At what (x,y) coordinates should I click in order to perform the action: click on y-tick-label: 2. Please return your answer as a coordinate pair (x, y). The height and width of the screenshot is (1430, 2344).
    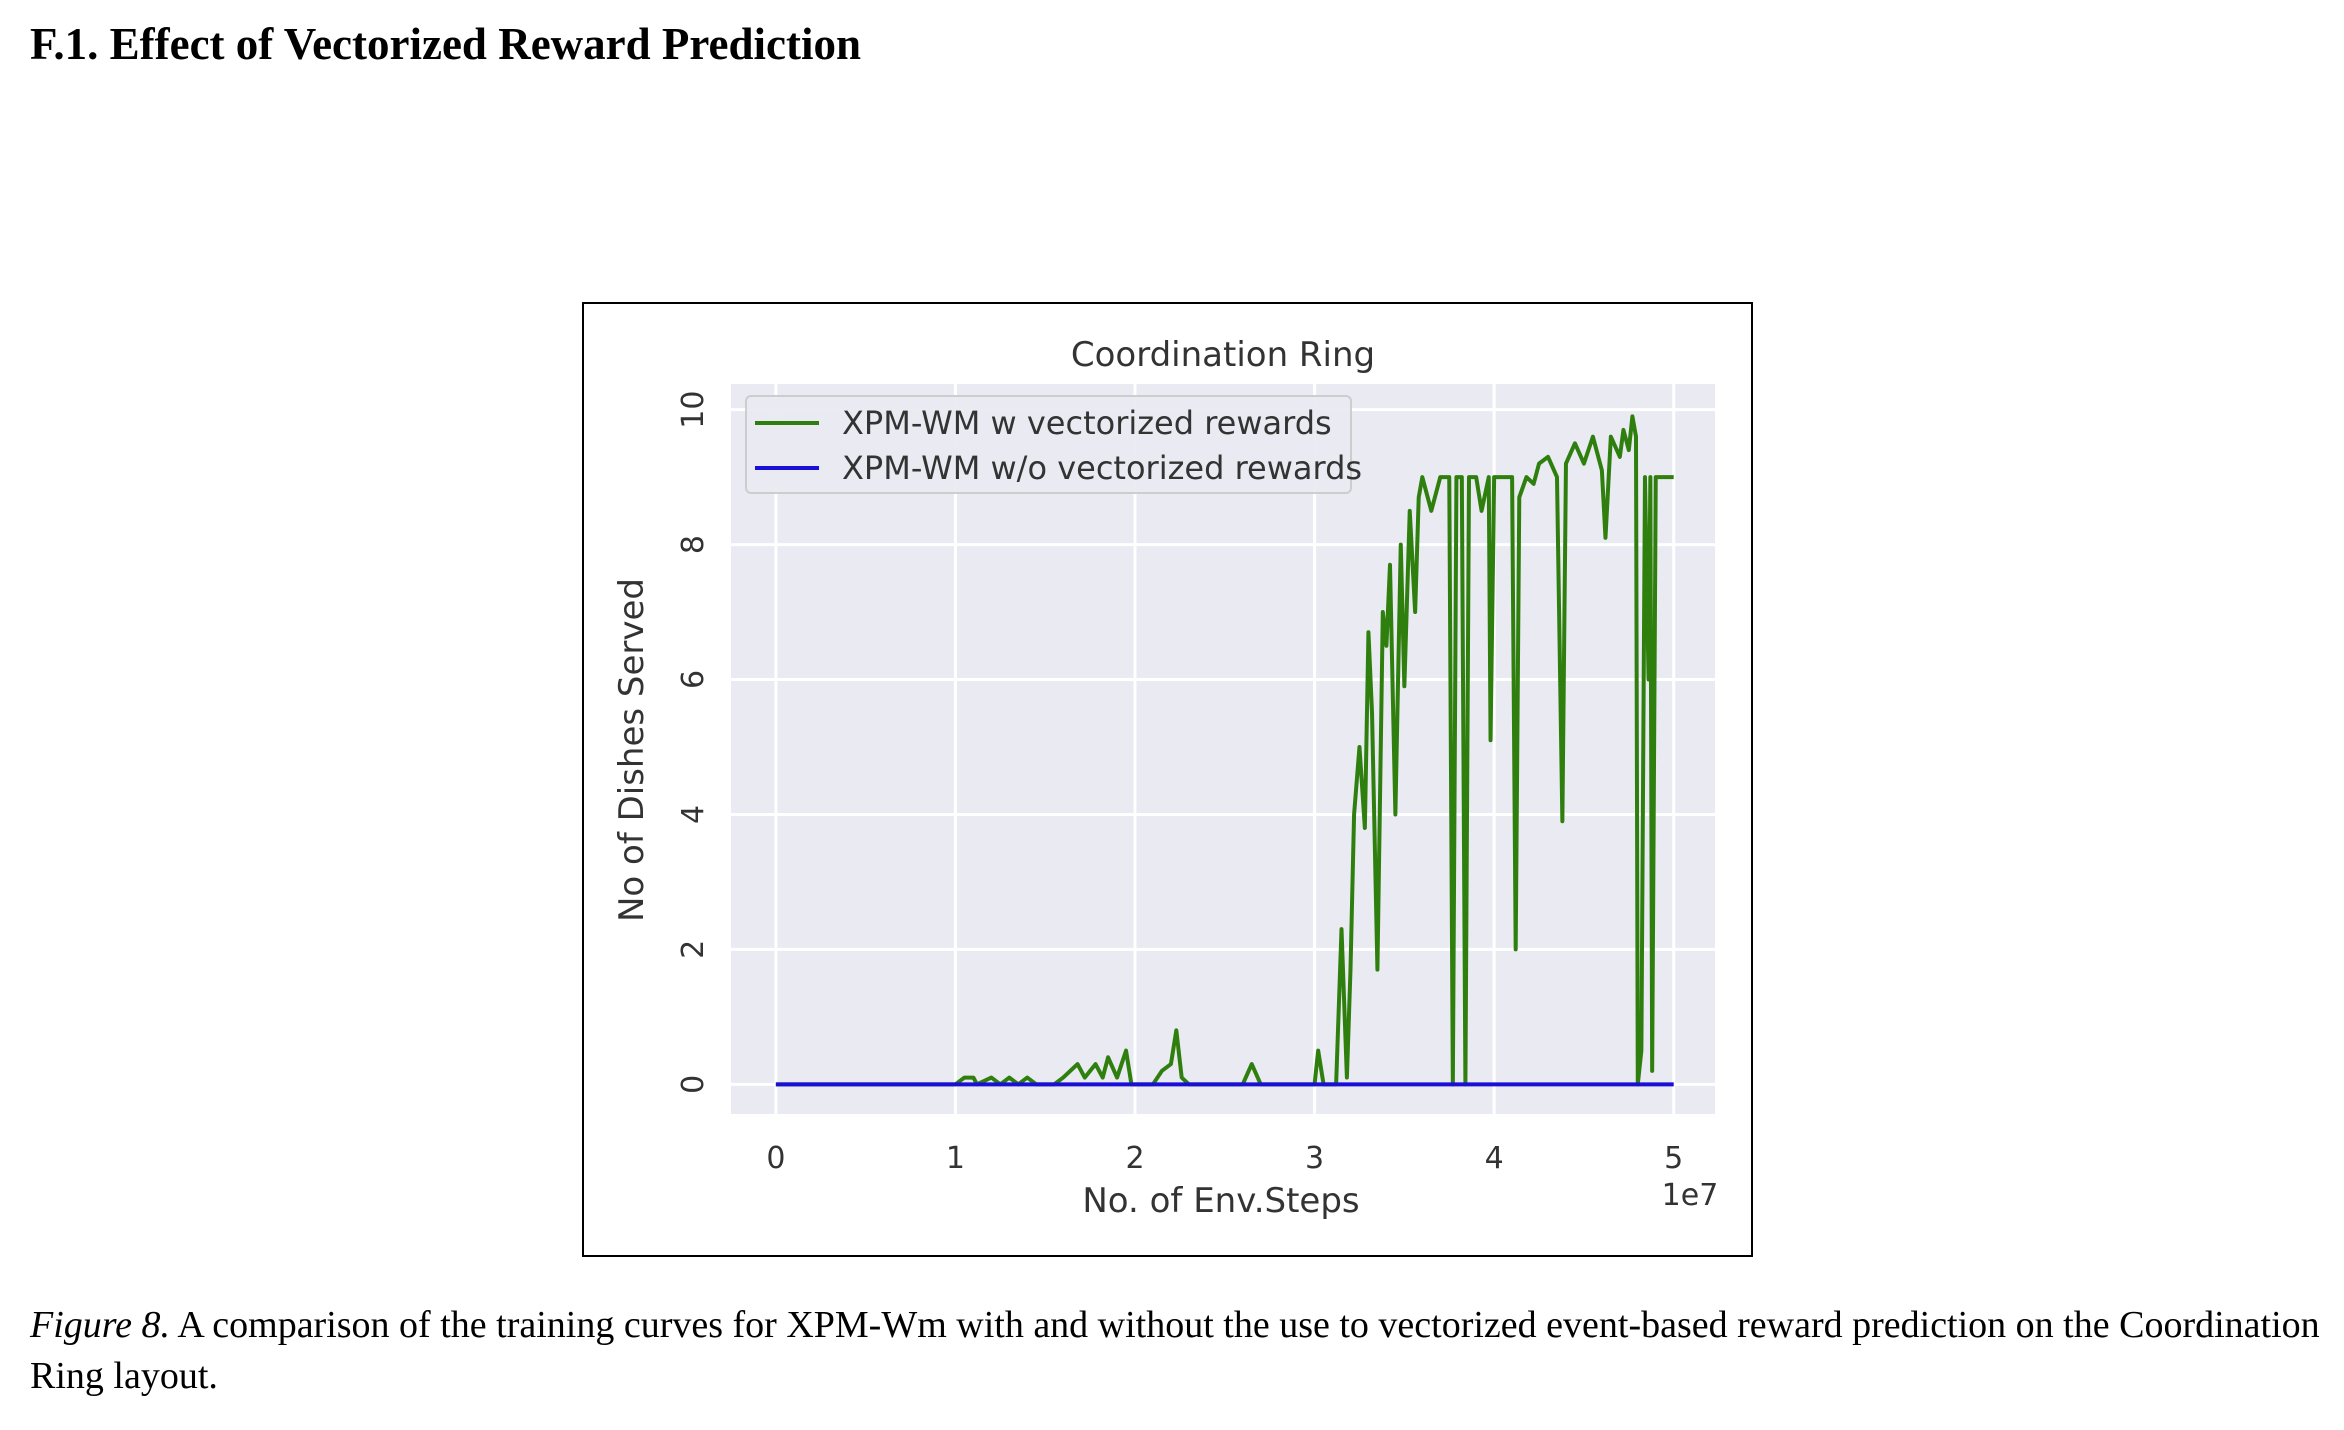
    Looking at the image, I should click on (693, 949).